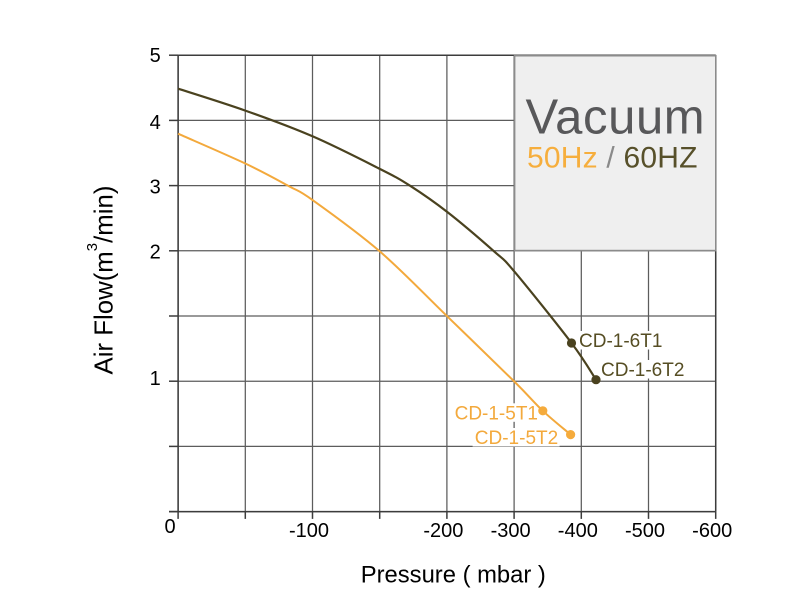  I want to click on svg-text: -300, so click(511, 531).